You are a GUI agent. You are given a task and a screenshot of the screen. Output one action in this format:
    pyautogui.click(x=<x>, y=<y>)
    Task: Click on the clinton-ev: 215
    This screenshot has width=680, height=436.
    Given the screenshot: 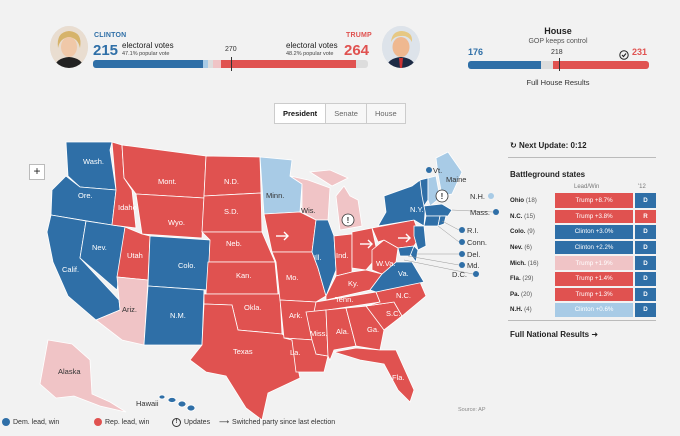 What is the action you would take?
    pyautogui.click(x=106, y=50)
    